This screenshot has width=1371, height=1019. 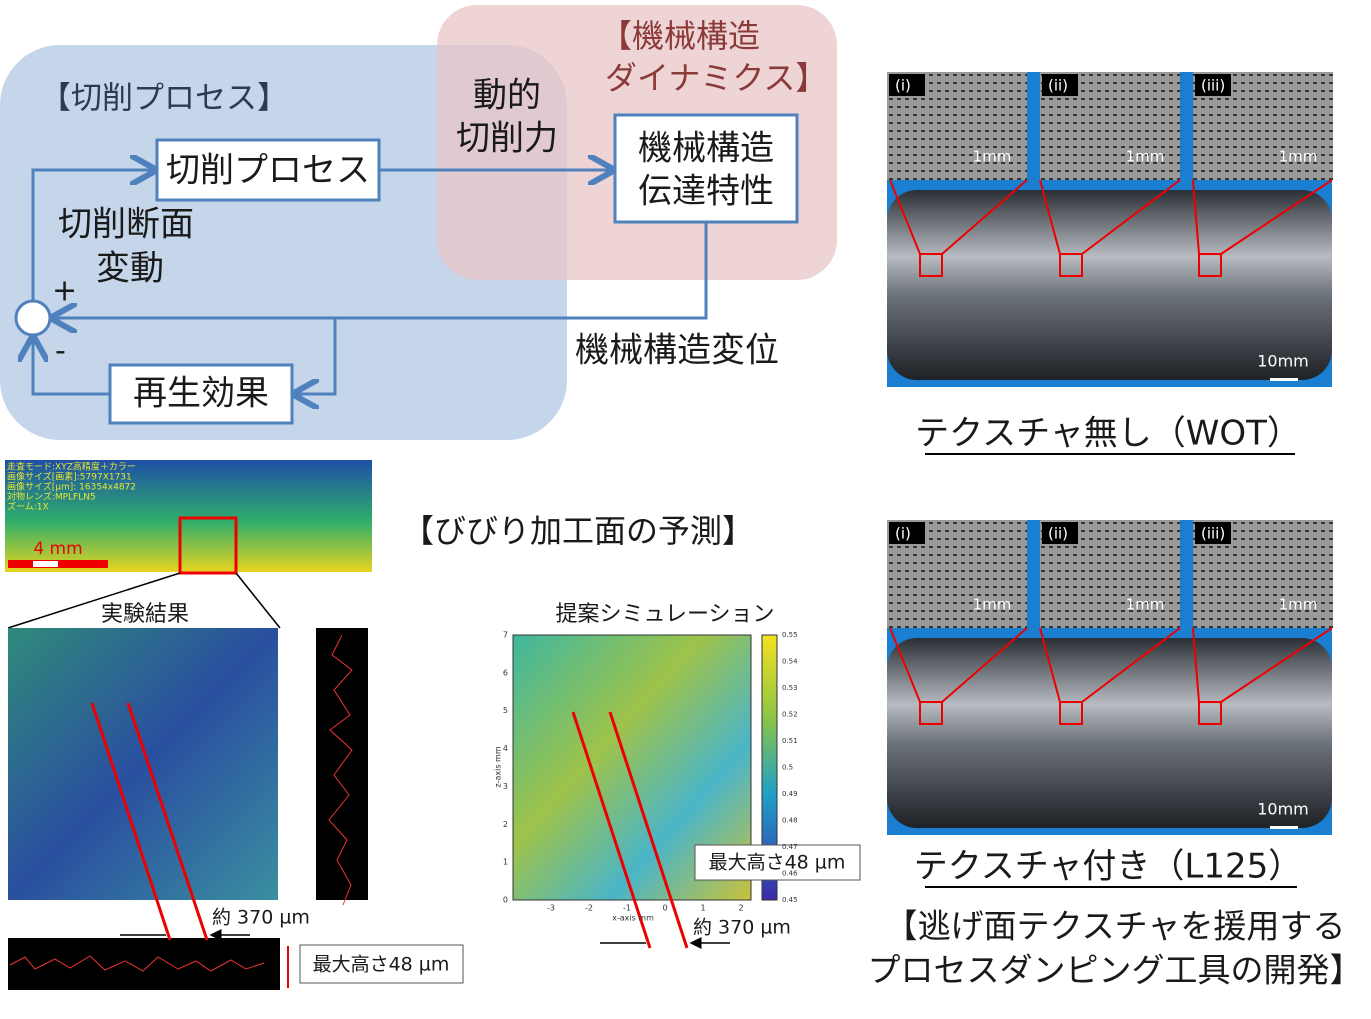 What do you see at coordinates (706, 192) in the screenshot?
I see `node-label: 伝達特性` at bounding box center [706, 192].